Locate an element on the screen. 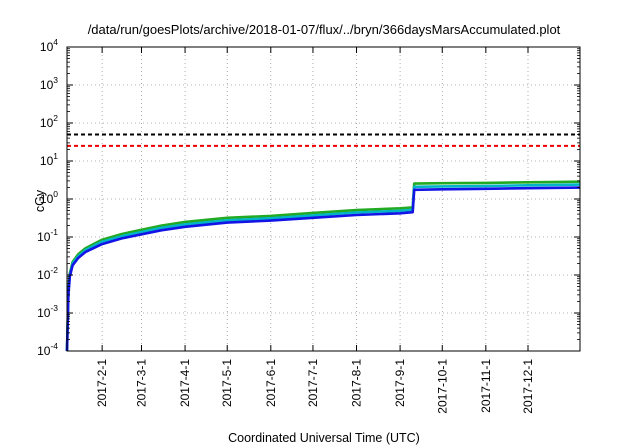  reference-lines is located at coordinates (323, 140).